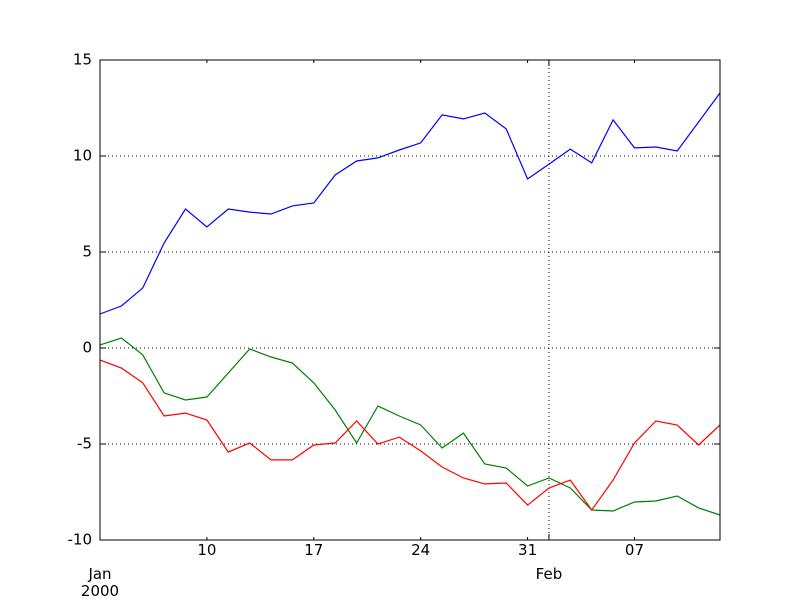  What do you see at coordinates (100, 582) in the screenshot?
I see `x-tick-label: Jan 2000` at bounding box center [100, 582].